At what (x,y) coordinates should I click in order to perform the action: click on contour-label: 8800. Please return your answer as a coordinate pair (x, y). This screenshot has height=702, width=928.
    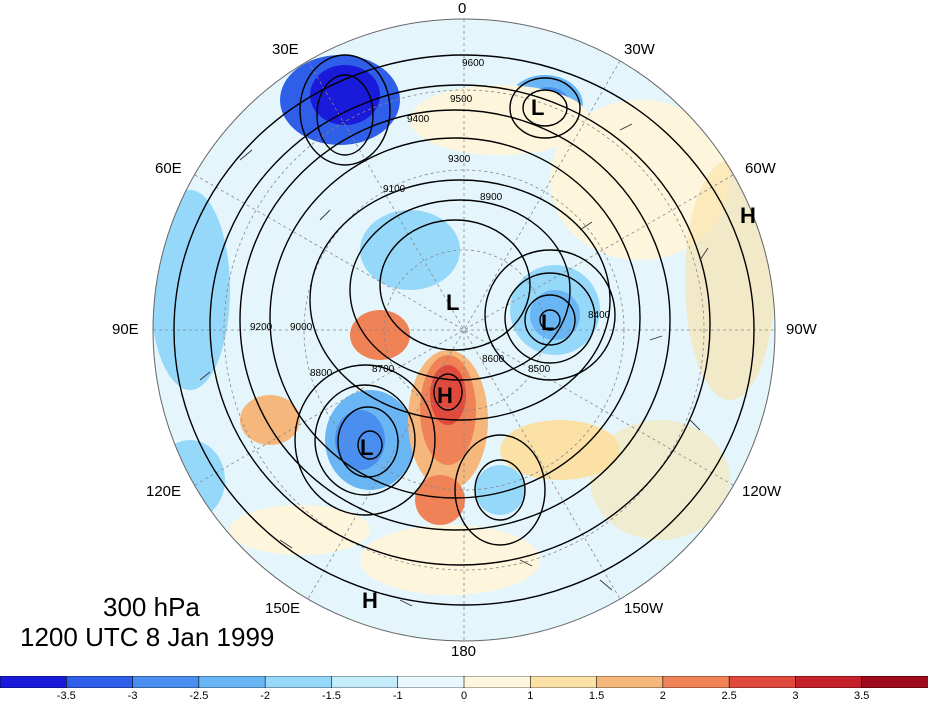
    Looking at the image, I should click on (321, 373).